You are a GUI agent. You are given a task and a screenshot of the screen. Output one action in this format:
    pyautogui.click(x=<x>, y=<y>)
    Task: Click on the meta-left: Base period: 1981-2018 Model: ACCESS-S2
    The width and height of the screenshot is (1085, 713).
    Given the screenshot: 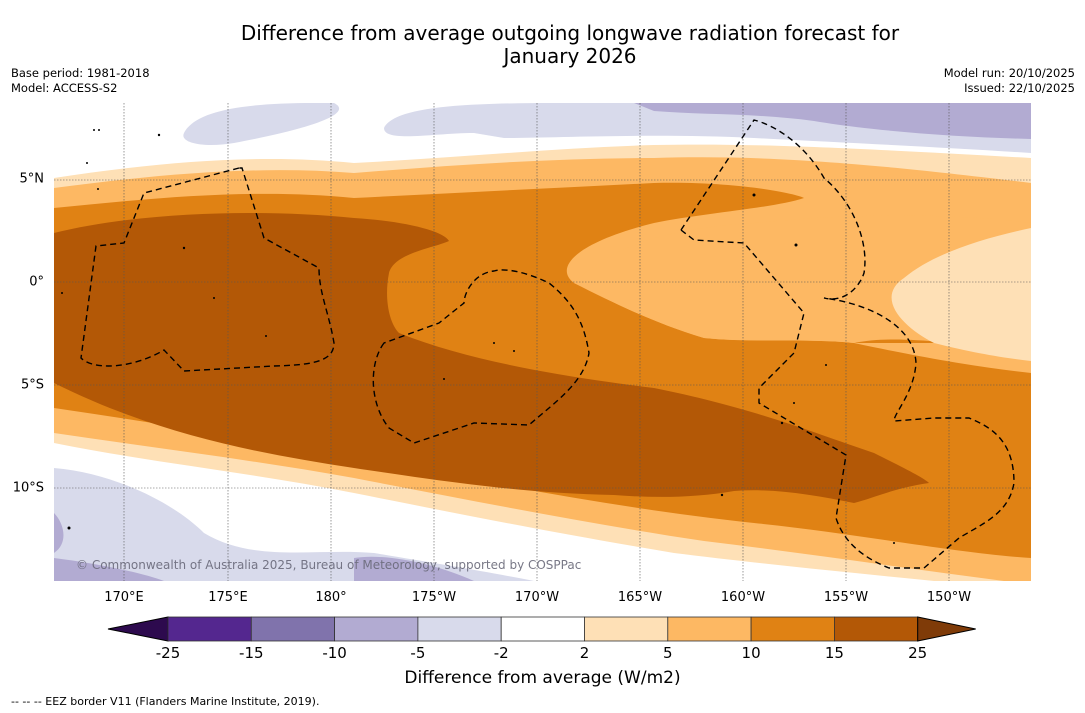 What is the action you would take?
    pyautogui.click(x=80, y=80)
    